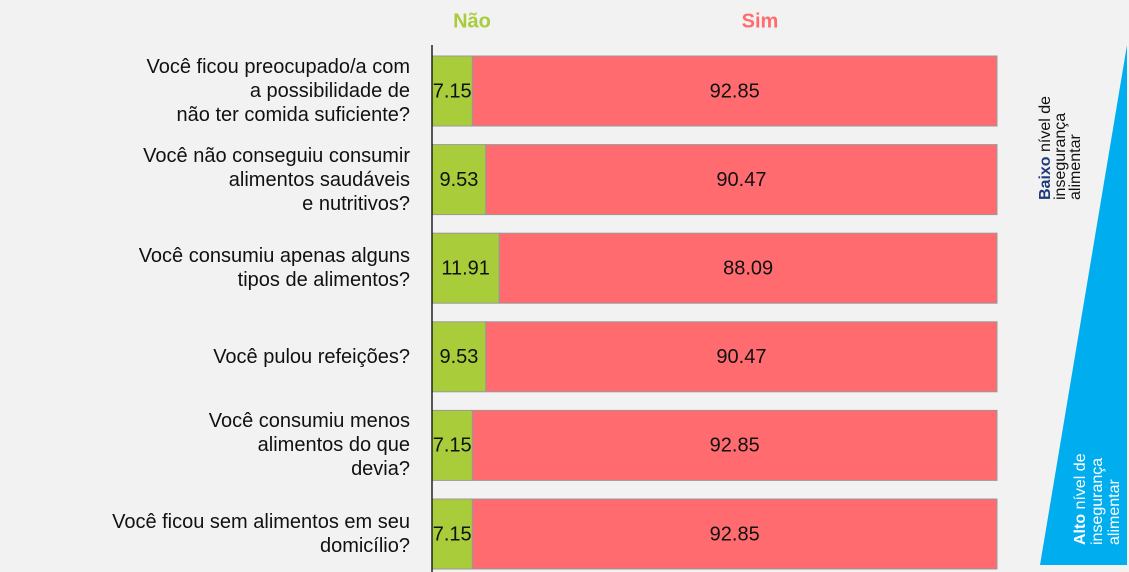 This screenshot has width=1129, height=572. Describe the element at coordinates (311, 356) in the screenshot. I see `category-label: Você pulou refeições?` at that location.